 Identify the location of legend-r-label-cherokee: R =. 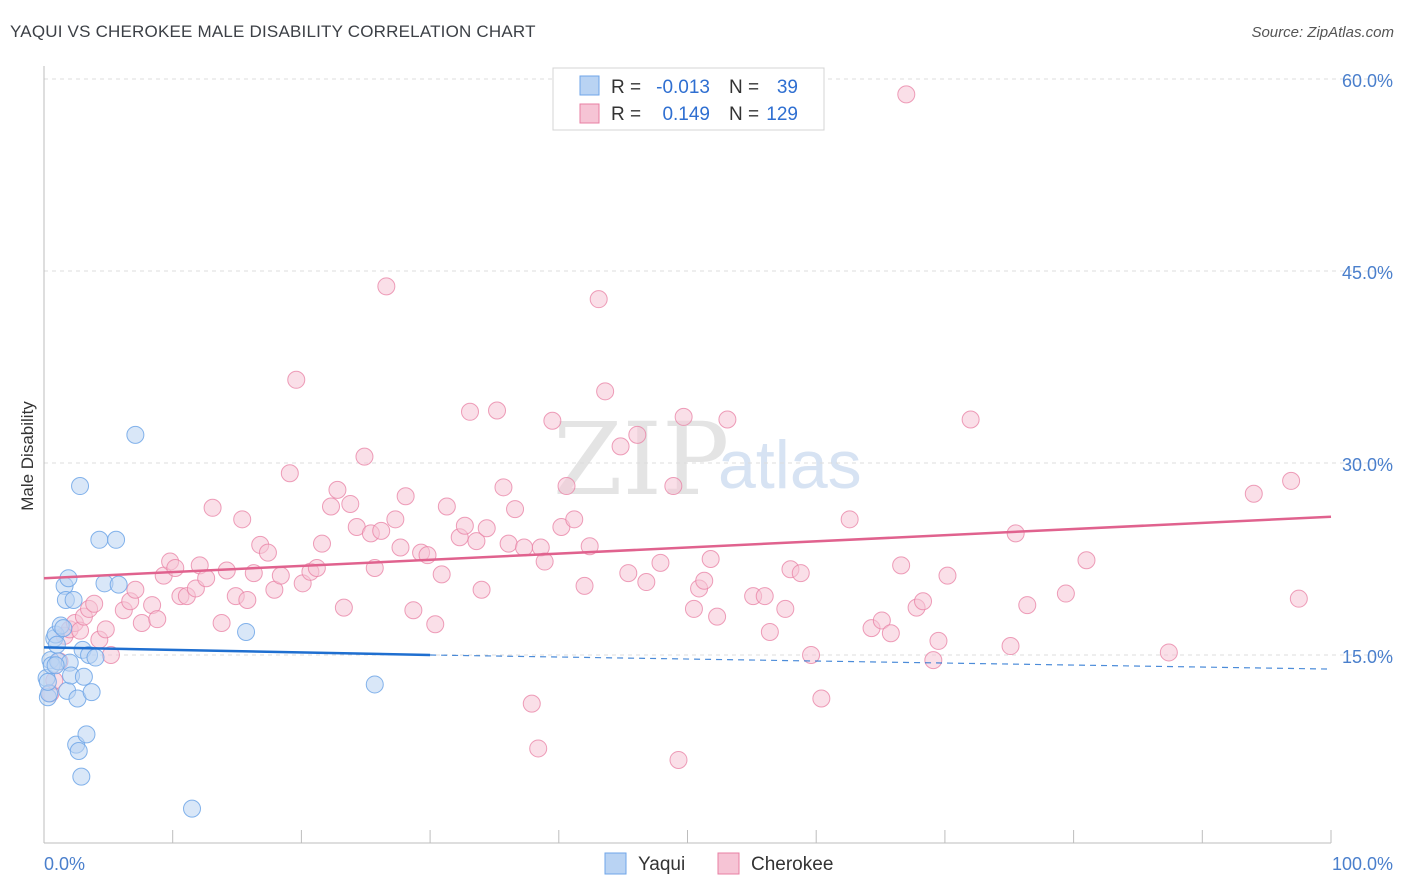
(626, 114).